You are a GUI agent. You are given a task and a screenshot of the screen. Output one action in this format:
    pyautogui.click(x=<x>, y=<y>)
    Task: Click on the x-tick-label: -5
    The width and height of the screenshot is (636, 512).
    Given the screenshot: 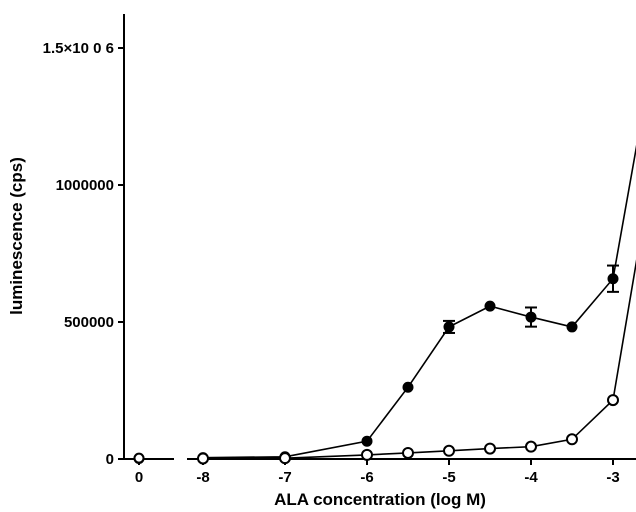 What is the action you would take?
    pyautogui.click(x=448, y=477)
    